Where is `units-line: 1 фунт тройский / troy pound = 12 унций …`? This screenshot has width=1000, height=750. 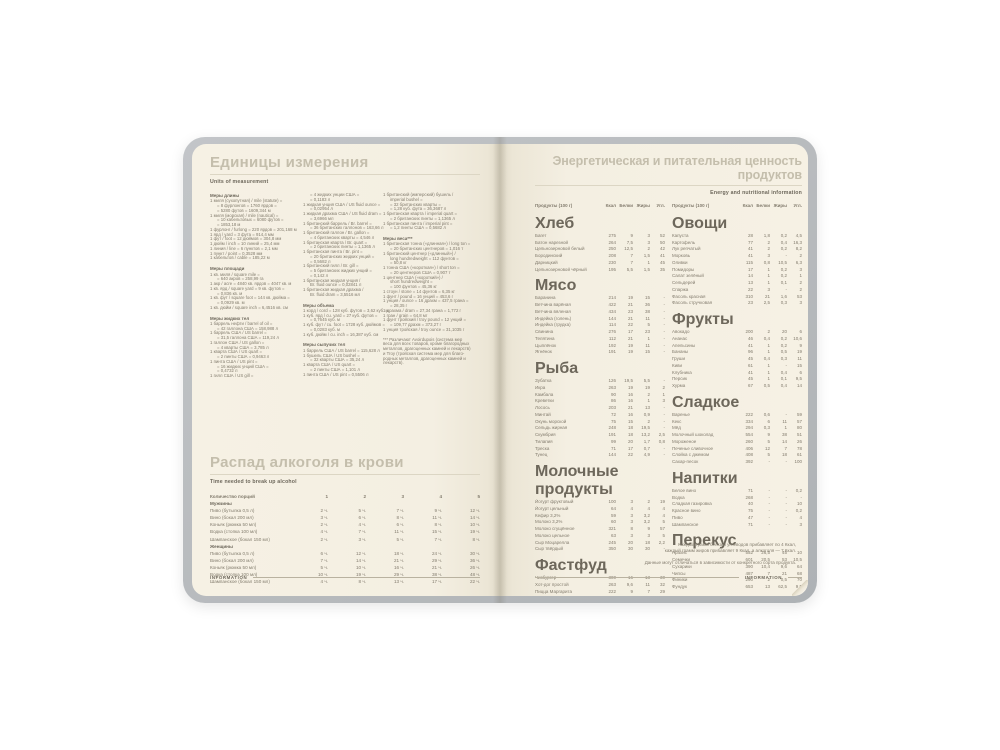 units-line: 1 фунт тройский / troy pound = 12 унций … is located at coordinates (424, 320).